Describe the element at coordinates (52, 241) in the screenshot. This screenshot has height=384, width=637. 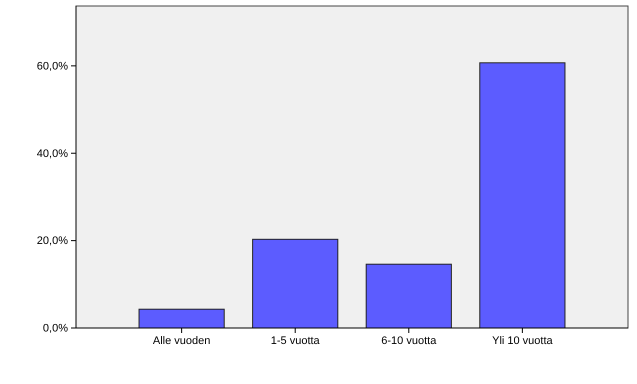
I see `y-tick-label: 20,0%` at that location.